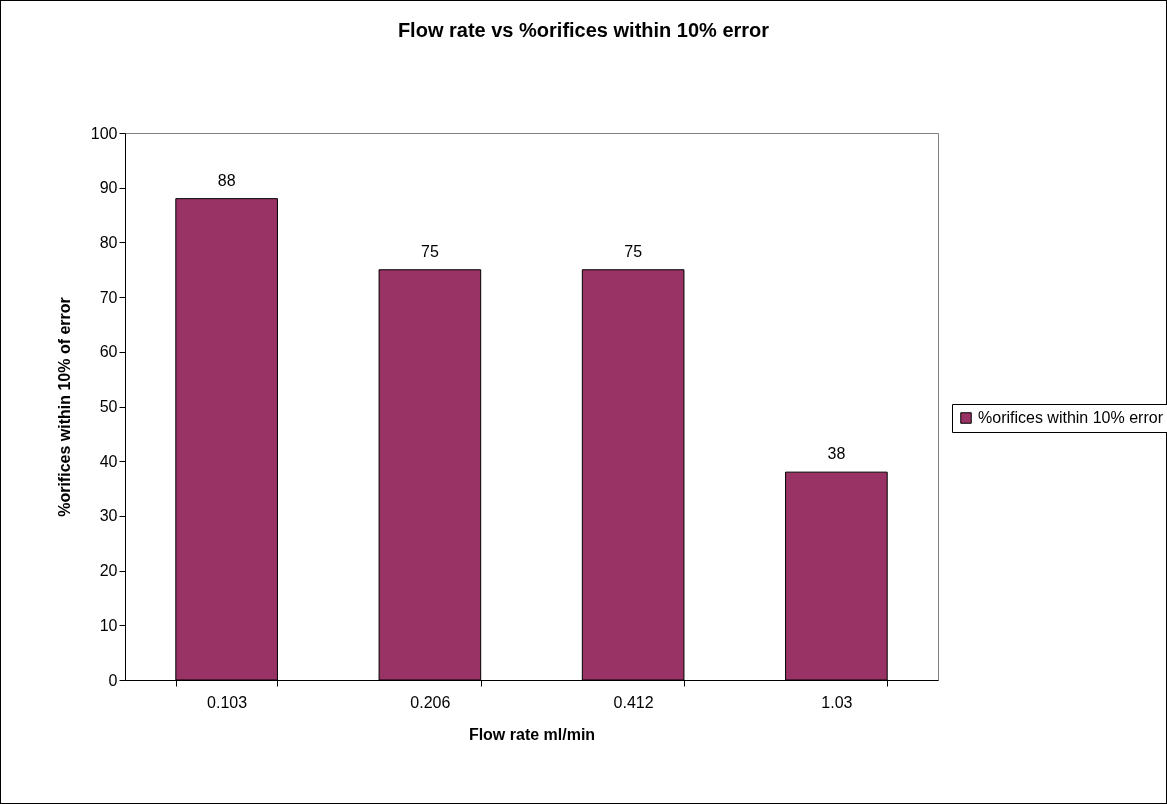  Describe the element at coordinates (430, 702) in the screenshot. I see `x-tick-label: 0.206` at that location.